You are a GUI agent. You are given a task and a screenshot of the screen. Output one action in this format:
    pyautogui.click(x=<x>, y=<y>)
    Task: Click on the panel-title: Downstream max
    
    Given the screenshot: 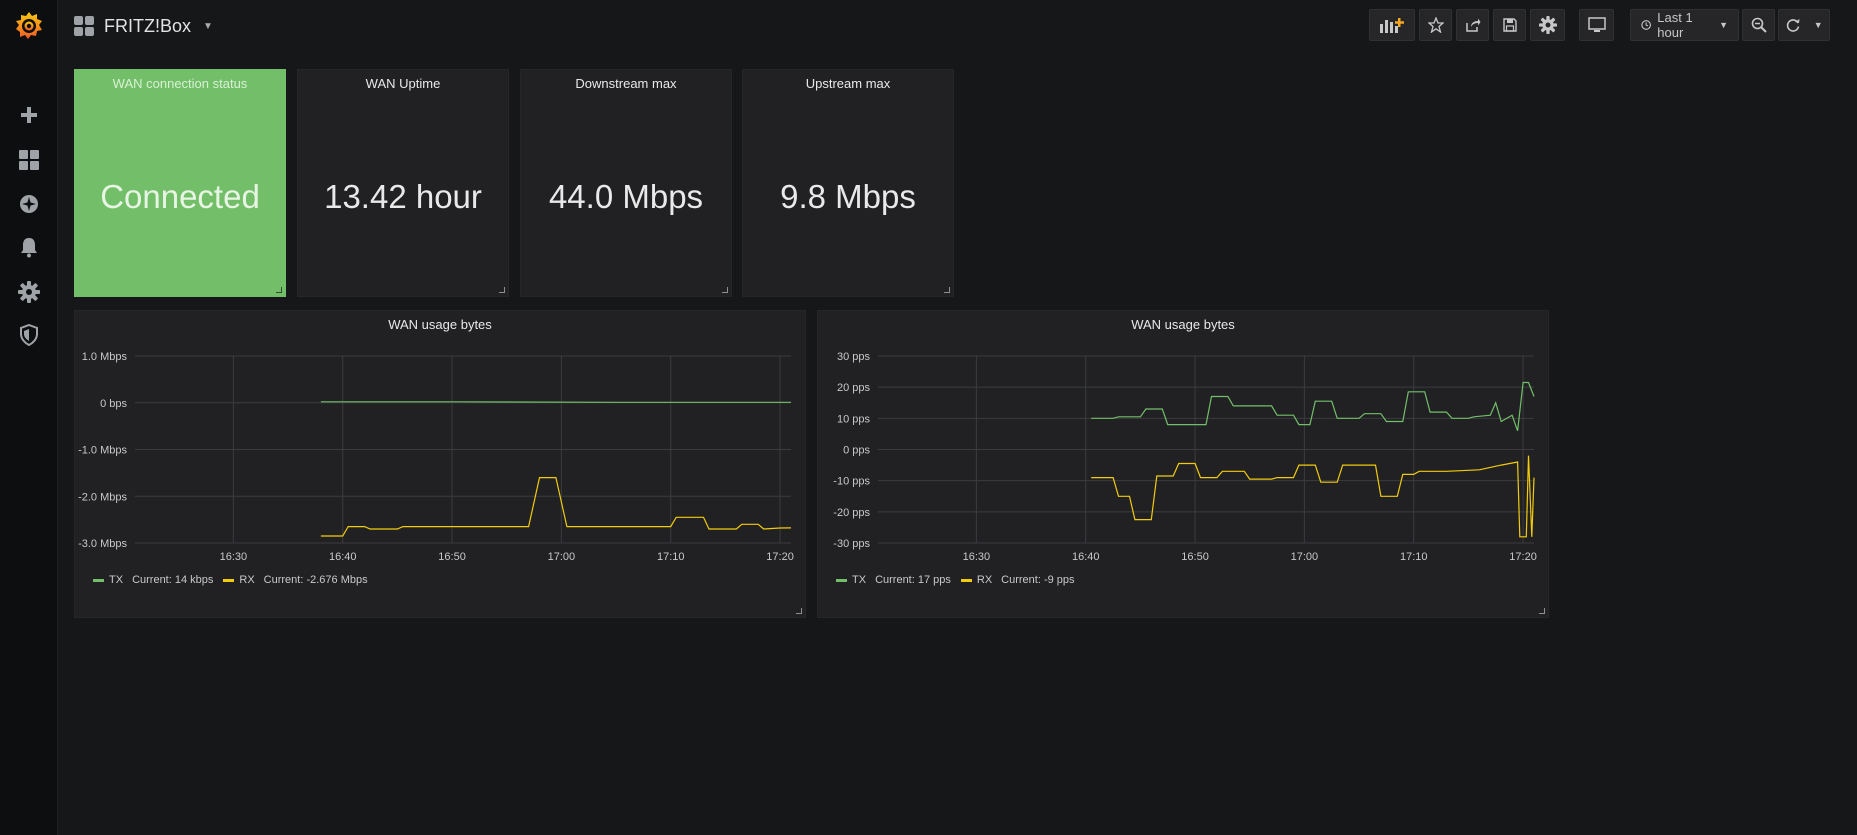 What is the action you would take?
    pyautogui.click(x=626, y=83)
    